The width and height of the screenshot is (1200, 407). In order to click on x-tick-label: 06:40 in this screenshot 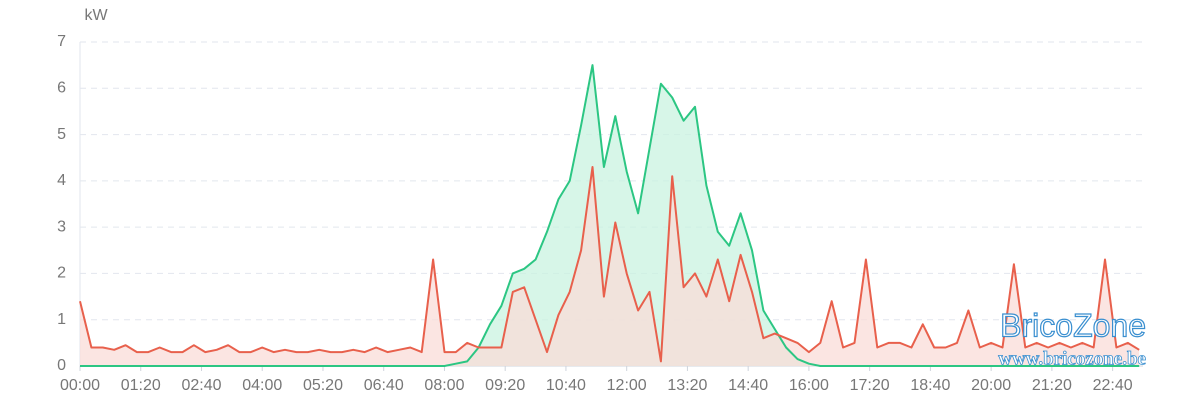, I will do `click(384, 385)`.